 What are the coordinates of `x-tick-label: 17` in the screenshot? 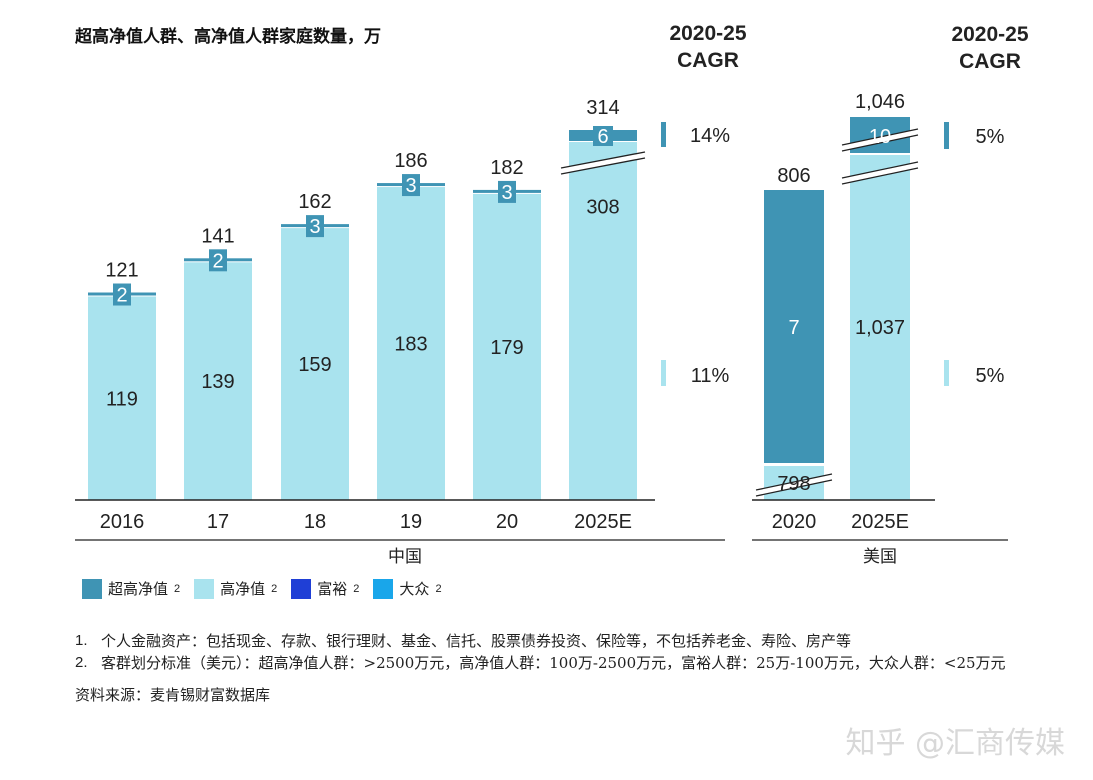 It's located at (218, 522).